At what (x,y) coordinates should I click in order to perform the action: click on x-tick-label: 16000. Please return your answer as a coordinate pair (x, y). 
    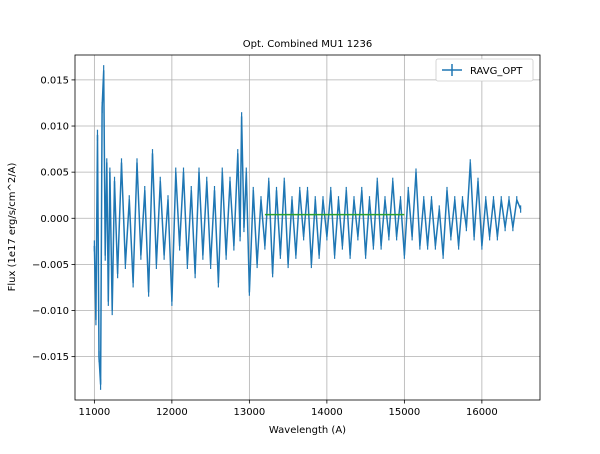
    Looking at the image, I should click on (482, 412).